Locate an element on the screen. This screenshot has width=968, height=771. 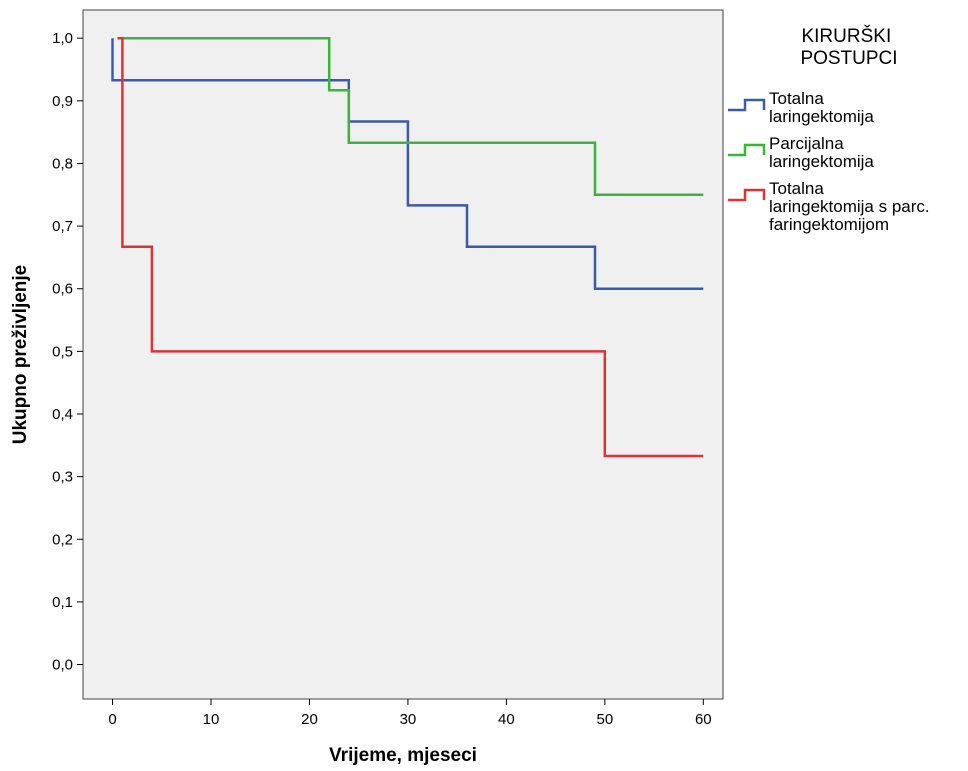
y-axis: 0,0 0,1 0,2 0,3 0,4 0,5 0,6 0,7 0,8 0,9 1,0 is located at coordinates (67, 352).